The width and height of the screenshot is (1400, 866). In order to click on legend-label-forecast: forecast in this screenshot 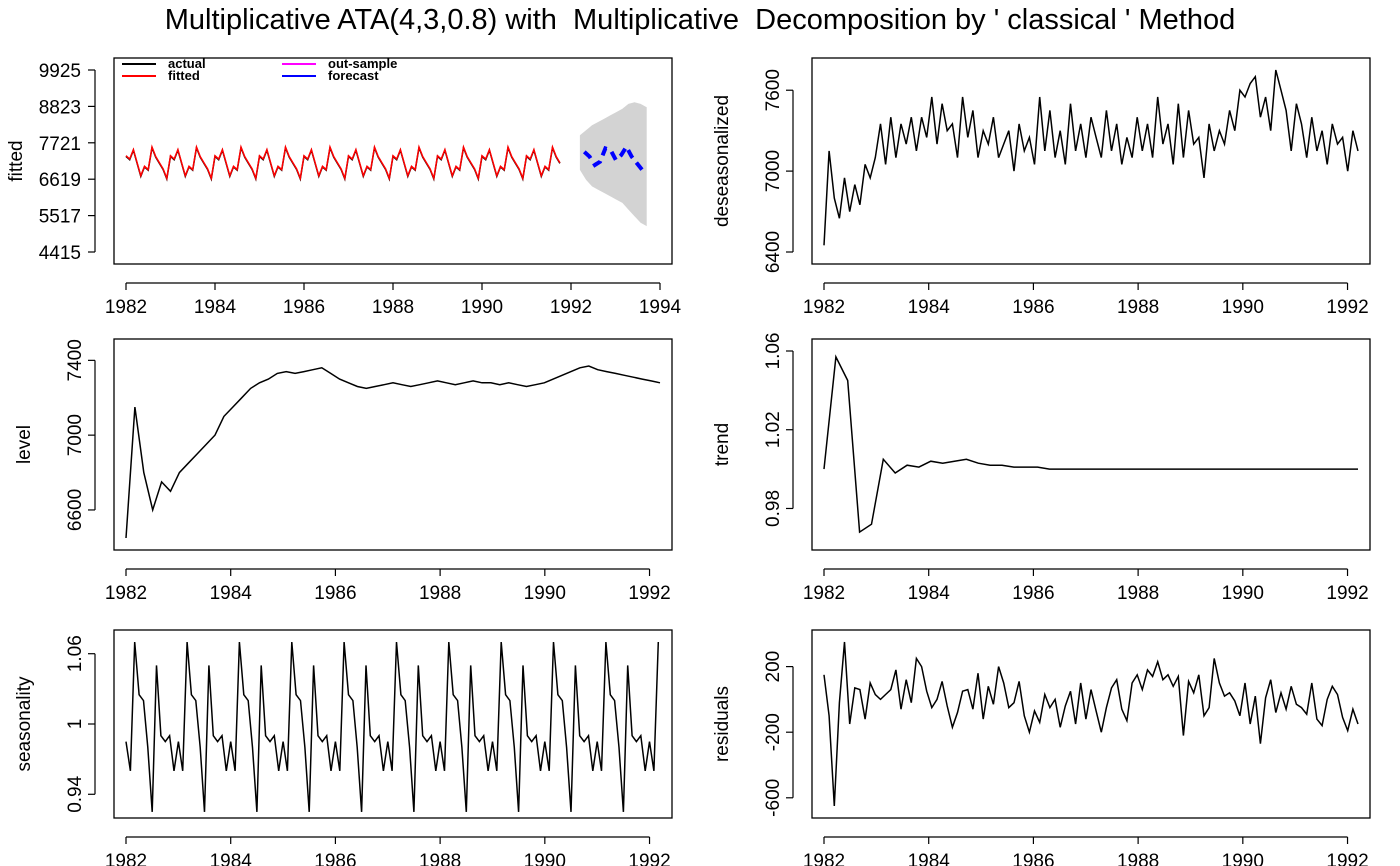, I will do `click(353, 75)`.